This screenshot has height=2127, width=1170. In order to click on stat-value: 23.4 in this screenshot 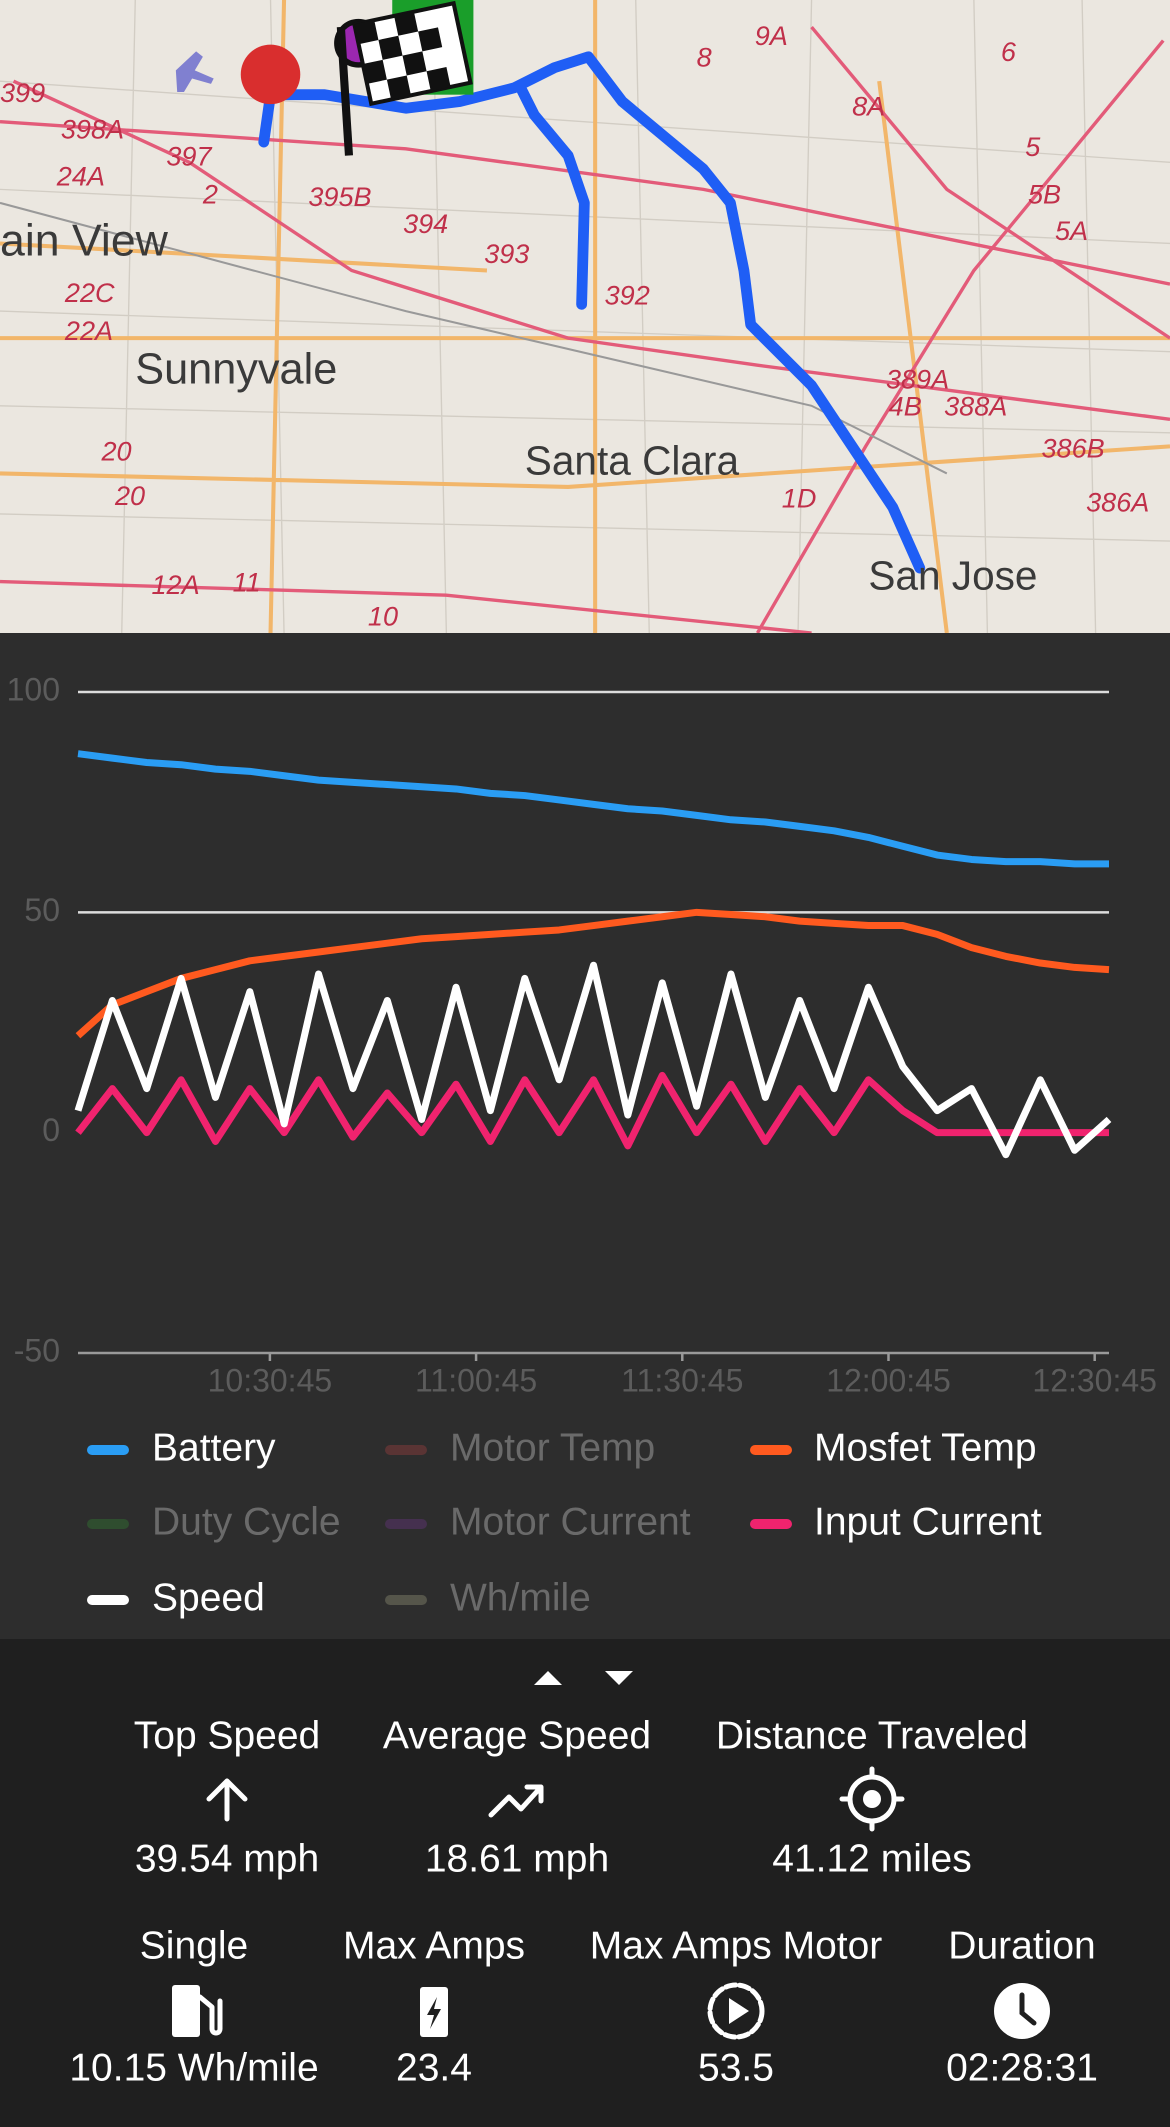, I will do `click(434, 2067)`.